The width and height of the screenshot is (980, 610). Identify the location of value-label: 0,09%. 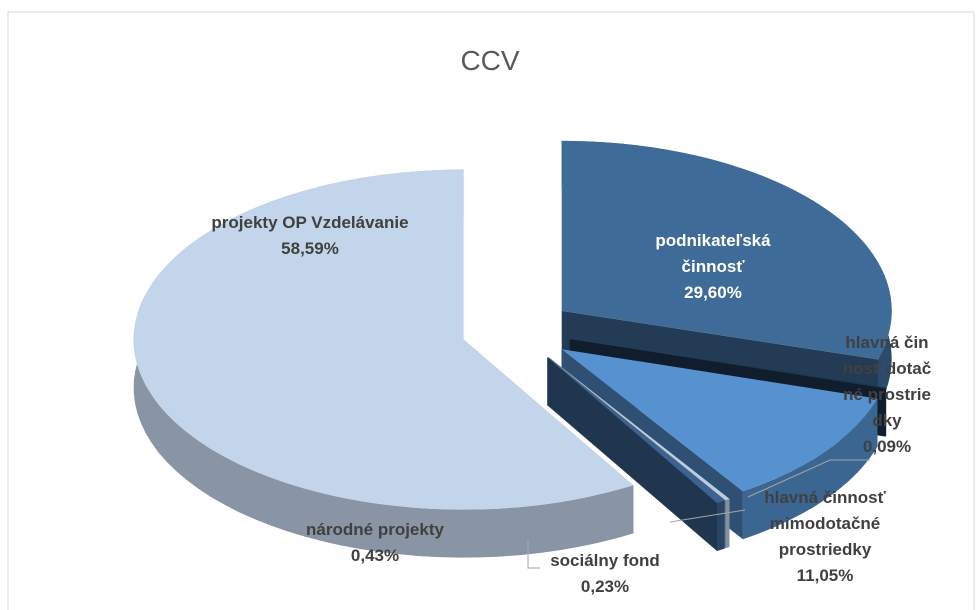
(887, 446).